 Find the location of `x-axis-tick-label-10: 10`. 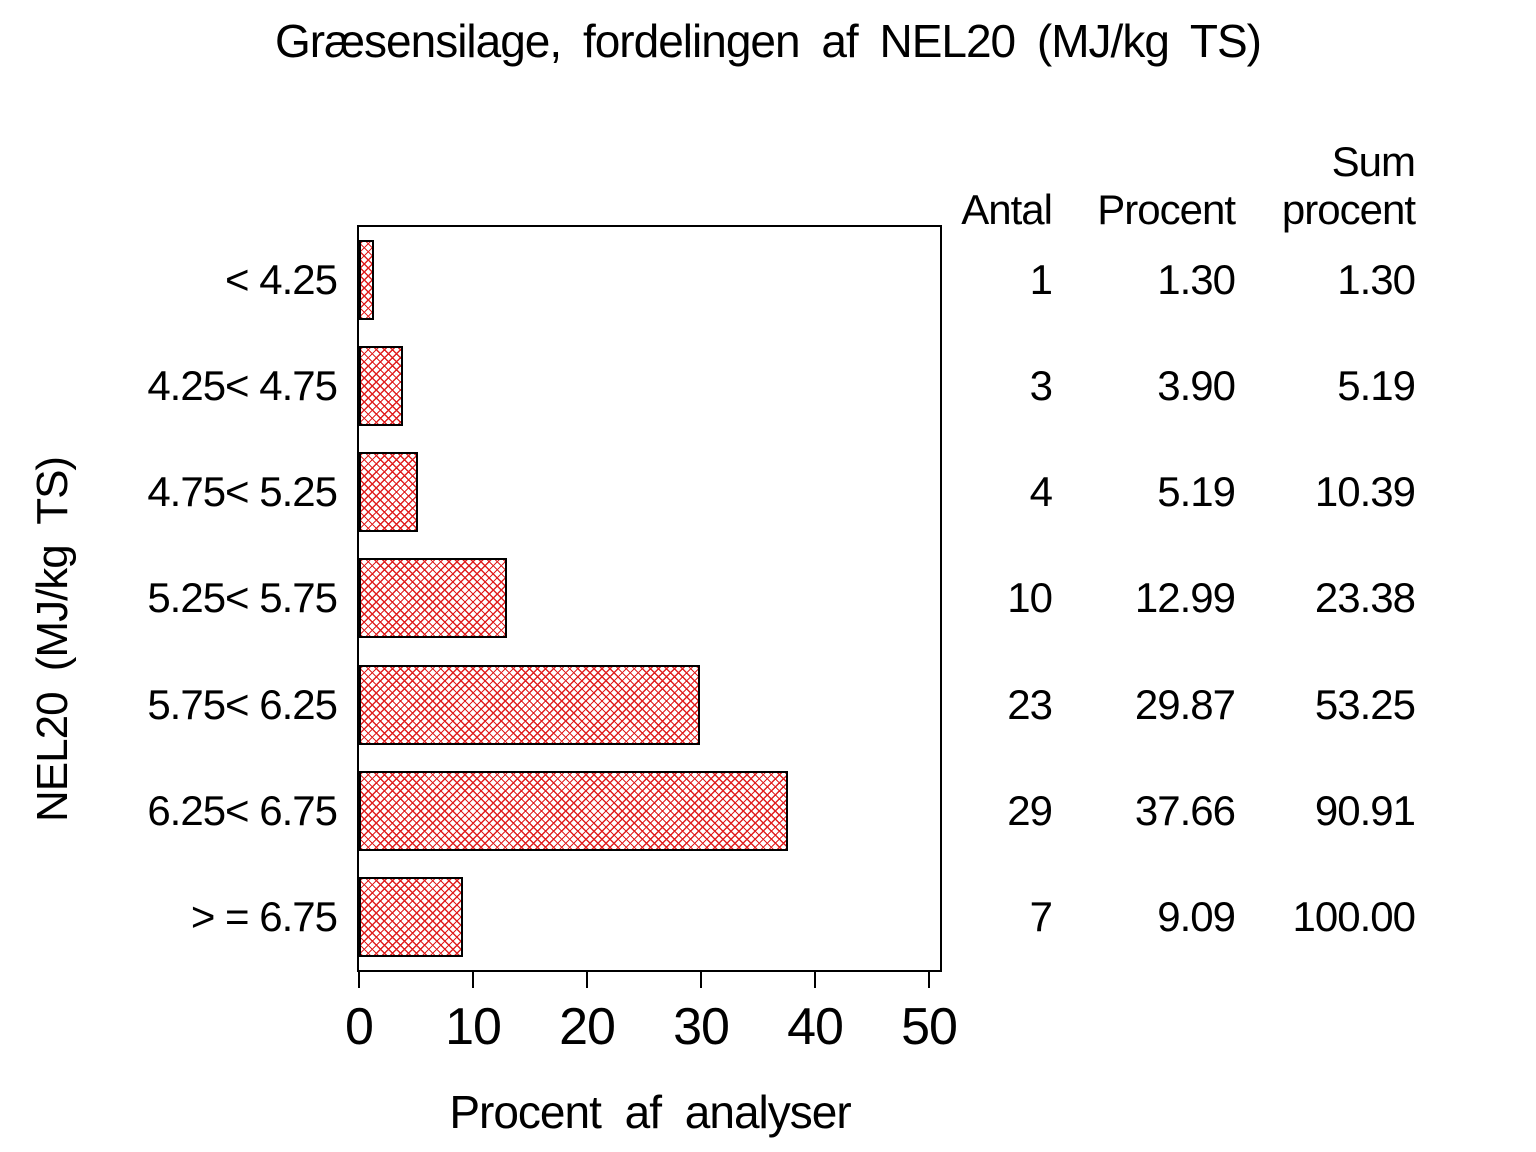

x-axis-tick-label-10: 10 is located at coordinates (473, 1027).